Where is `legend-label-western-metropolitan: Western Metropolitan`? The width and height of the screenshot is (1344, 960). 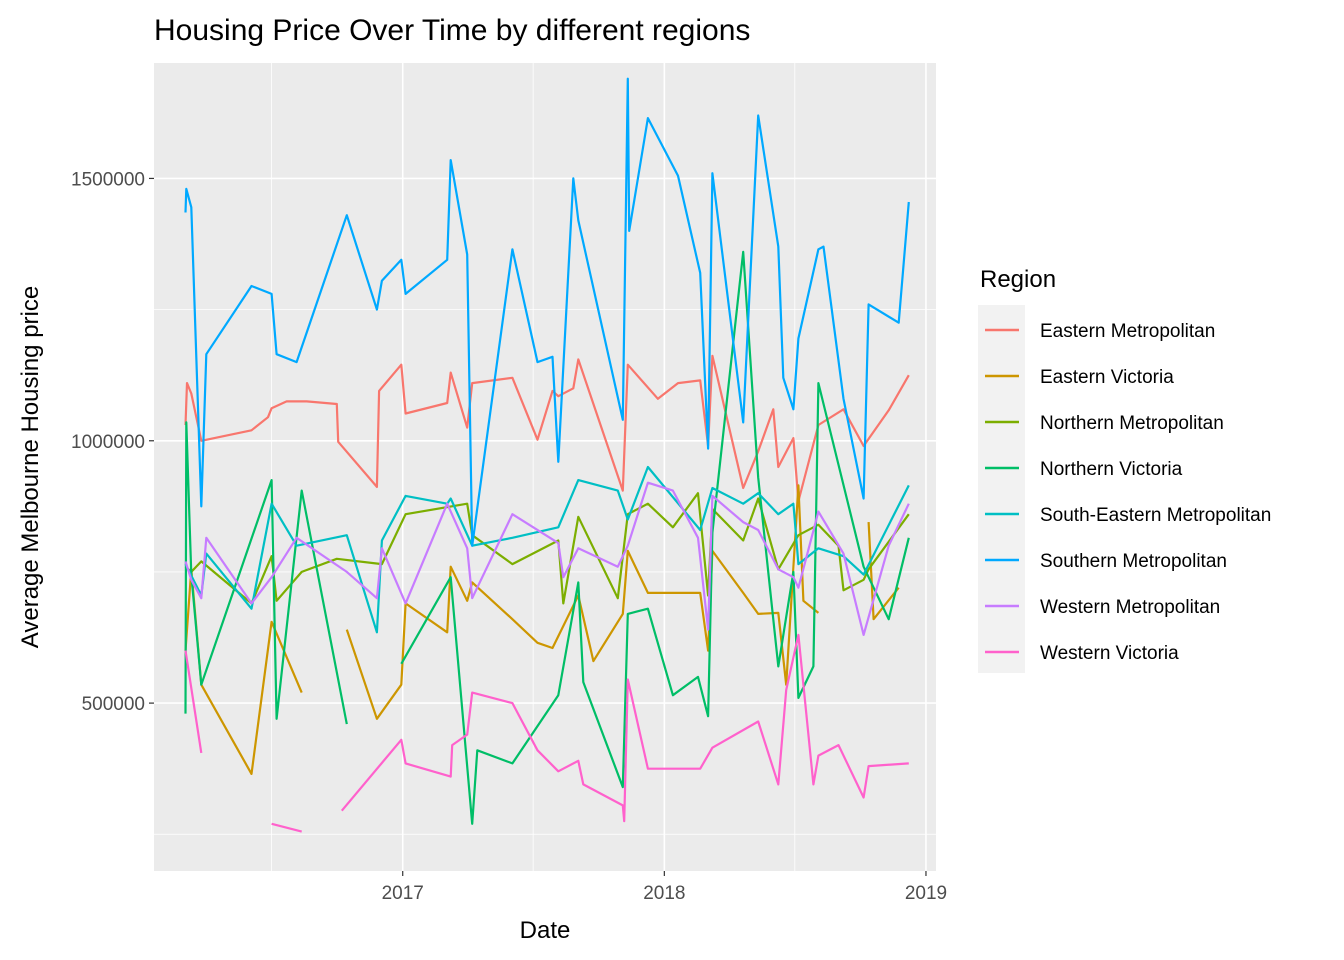
legend-label-western-metropolitan: Western Metropolitan is located at coordinates (1130, 607).